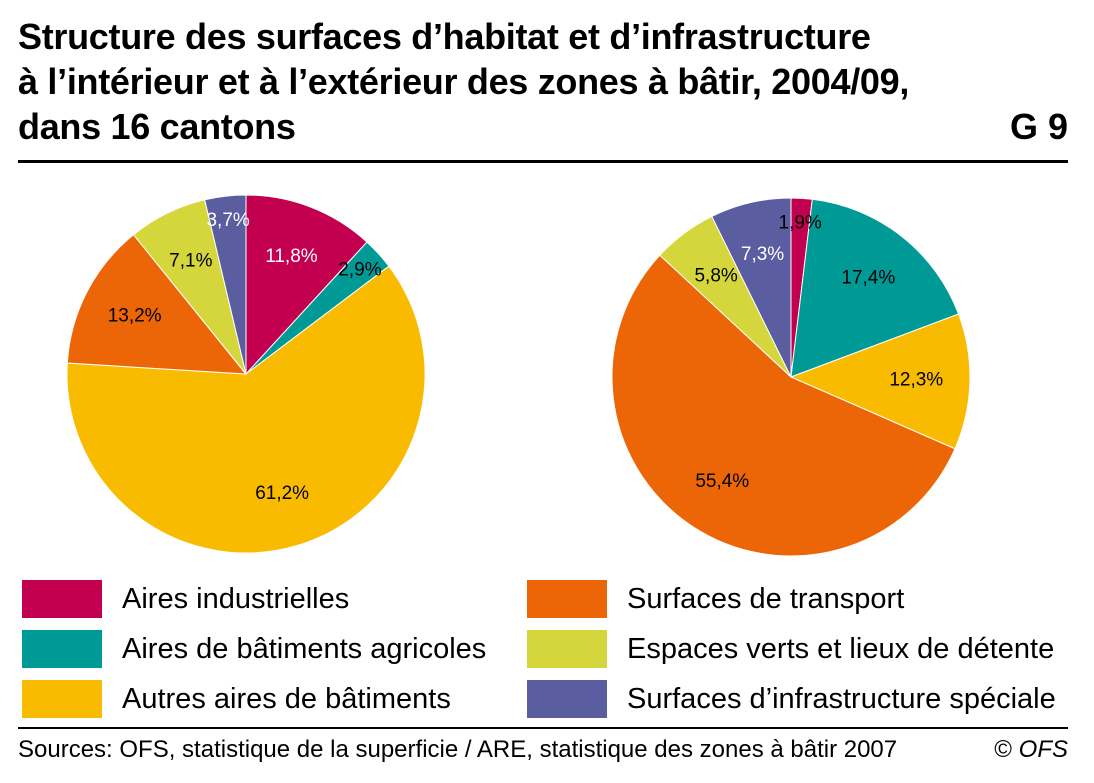 The image size is (1094, 783). I want to click on legend-item-aires-agricoles: Aires de bâtiments agricoles, so click(254, 649).